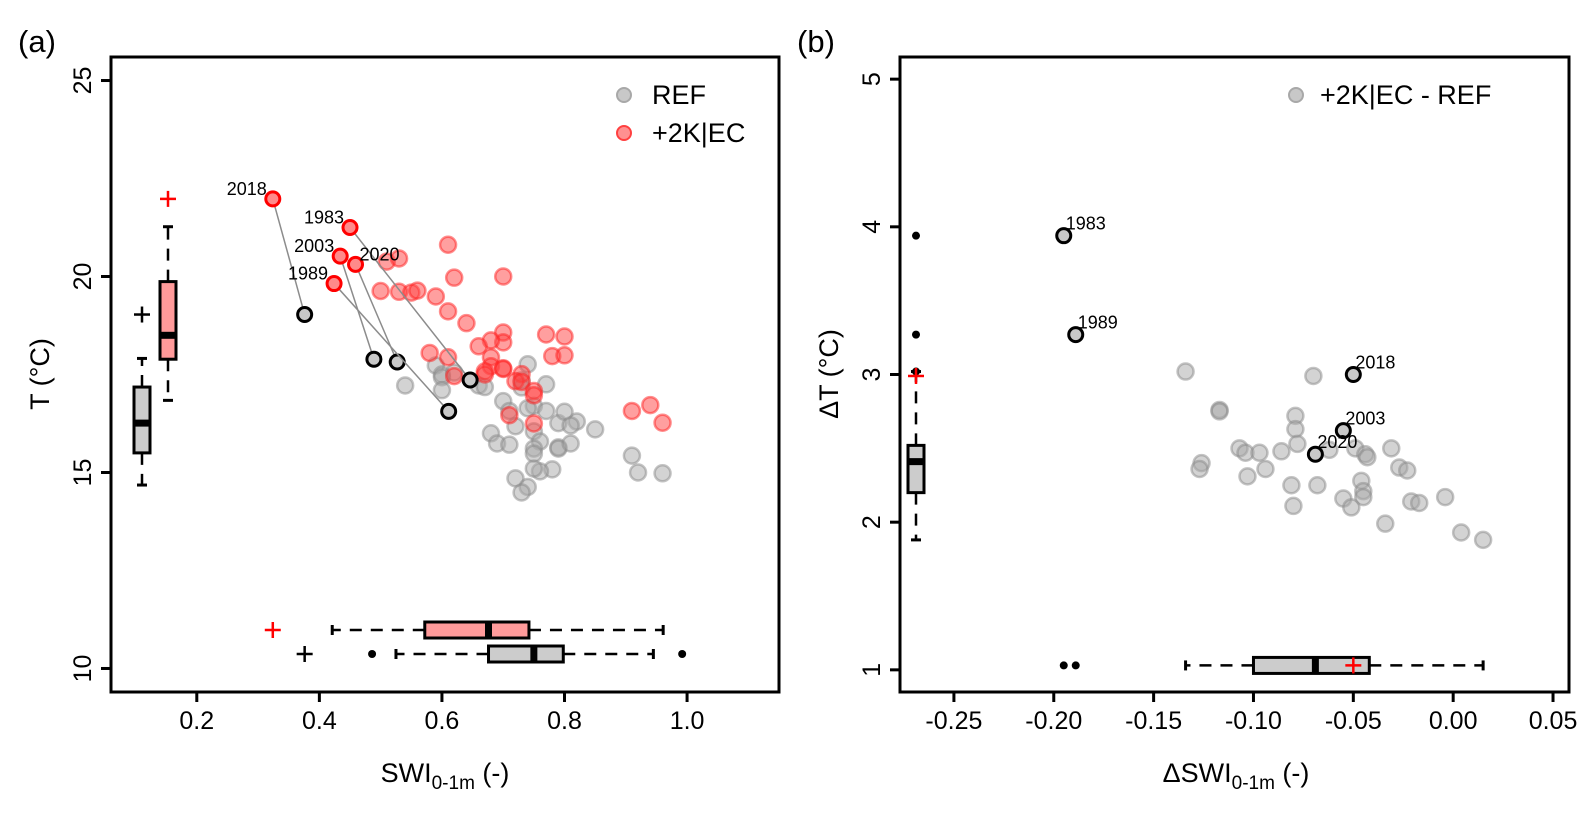 The width and height of the screenshot is (1591, 814). What do you see at coordinates (319, 721) in the screenshot?
I see `x-tick-label: 0.4` at bounding box center [319, 721].